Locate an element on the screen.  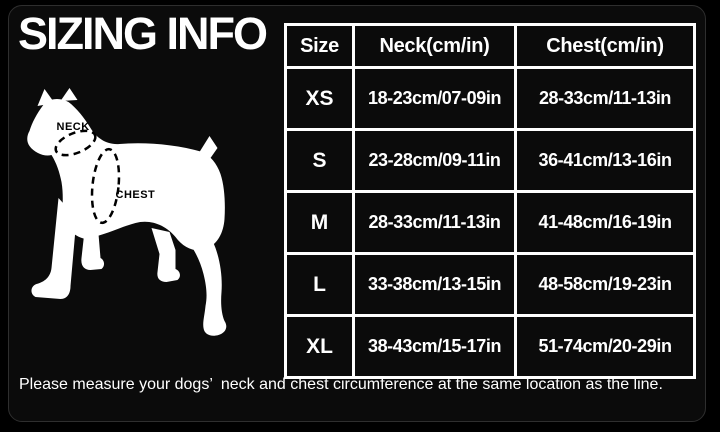
table-header-row: Size Neck(cm/in) Chest(cm/in) is located at coordinates (490, 46).